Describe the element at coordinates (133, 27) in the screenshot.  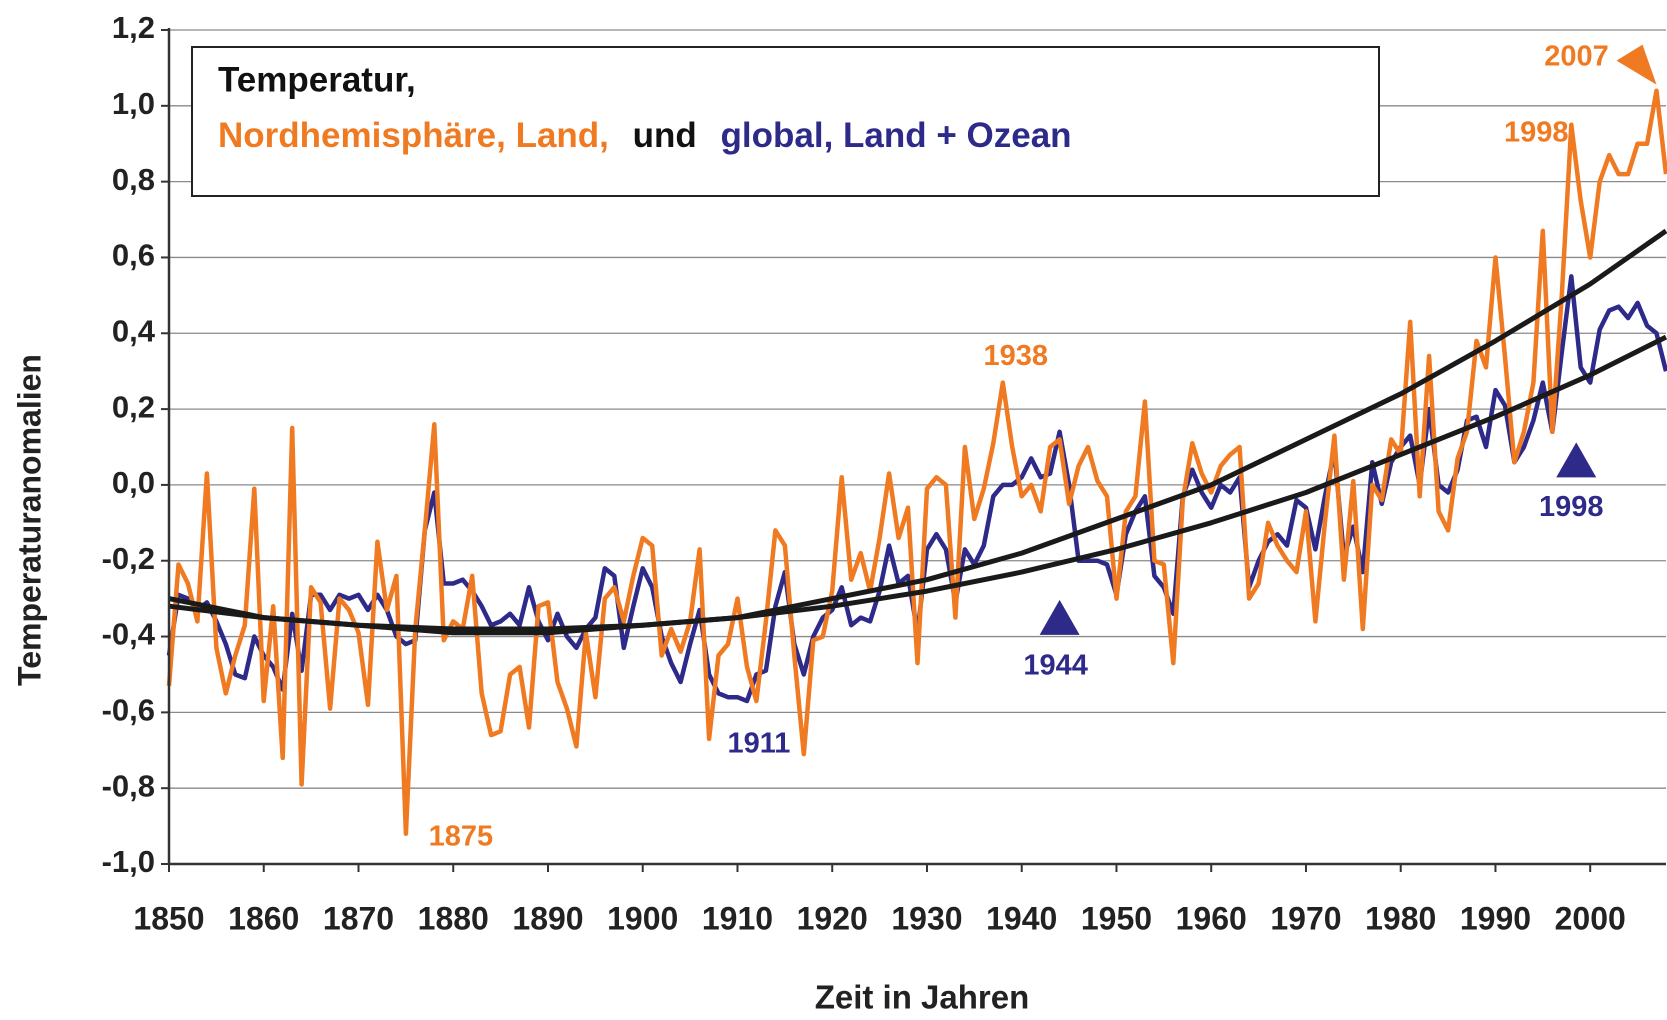
I see `y-tick-label: 1,2` at that location.